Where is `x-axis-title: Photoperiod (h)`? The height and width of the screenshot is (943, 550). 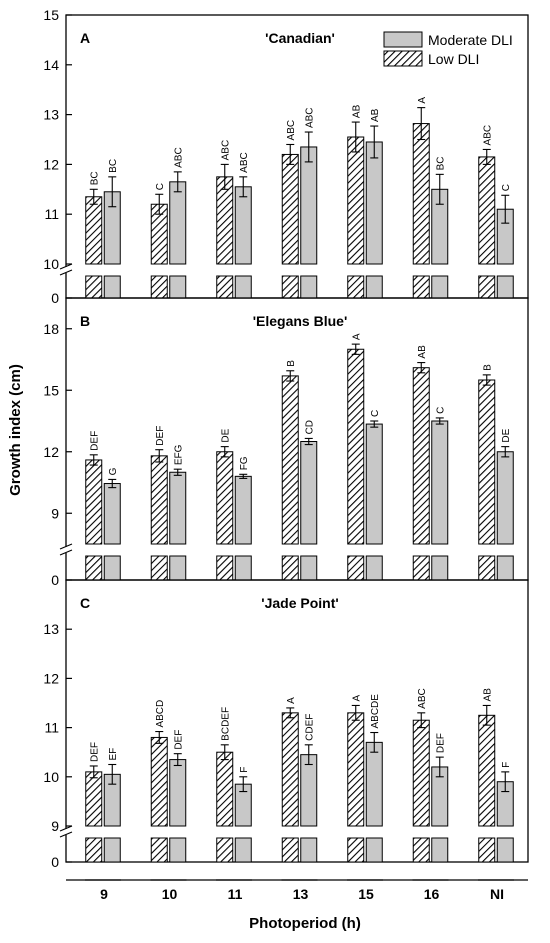 x-axis-title: Photoperiod (h) is located at coordinates (305, 923).